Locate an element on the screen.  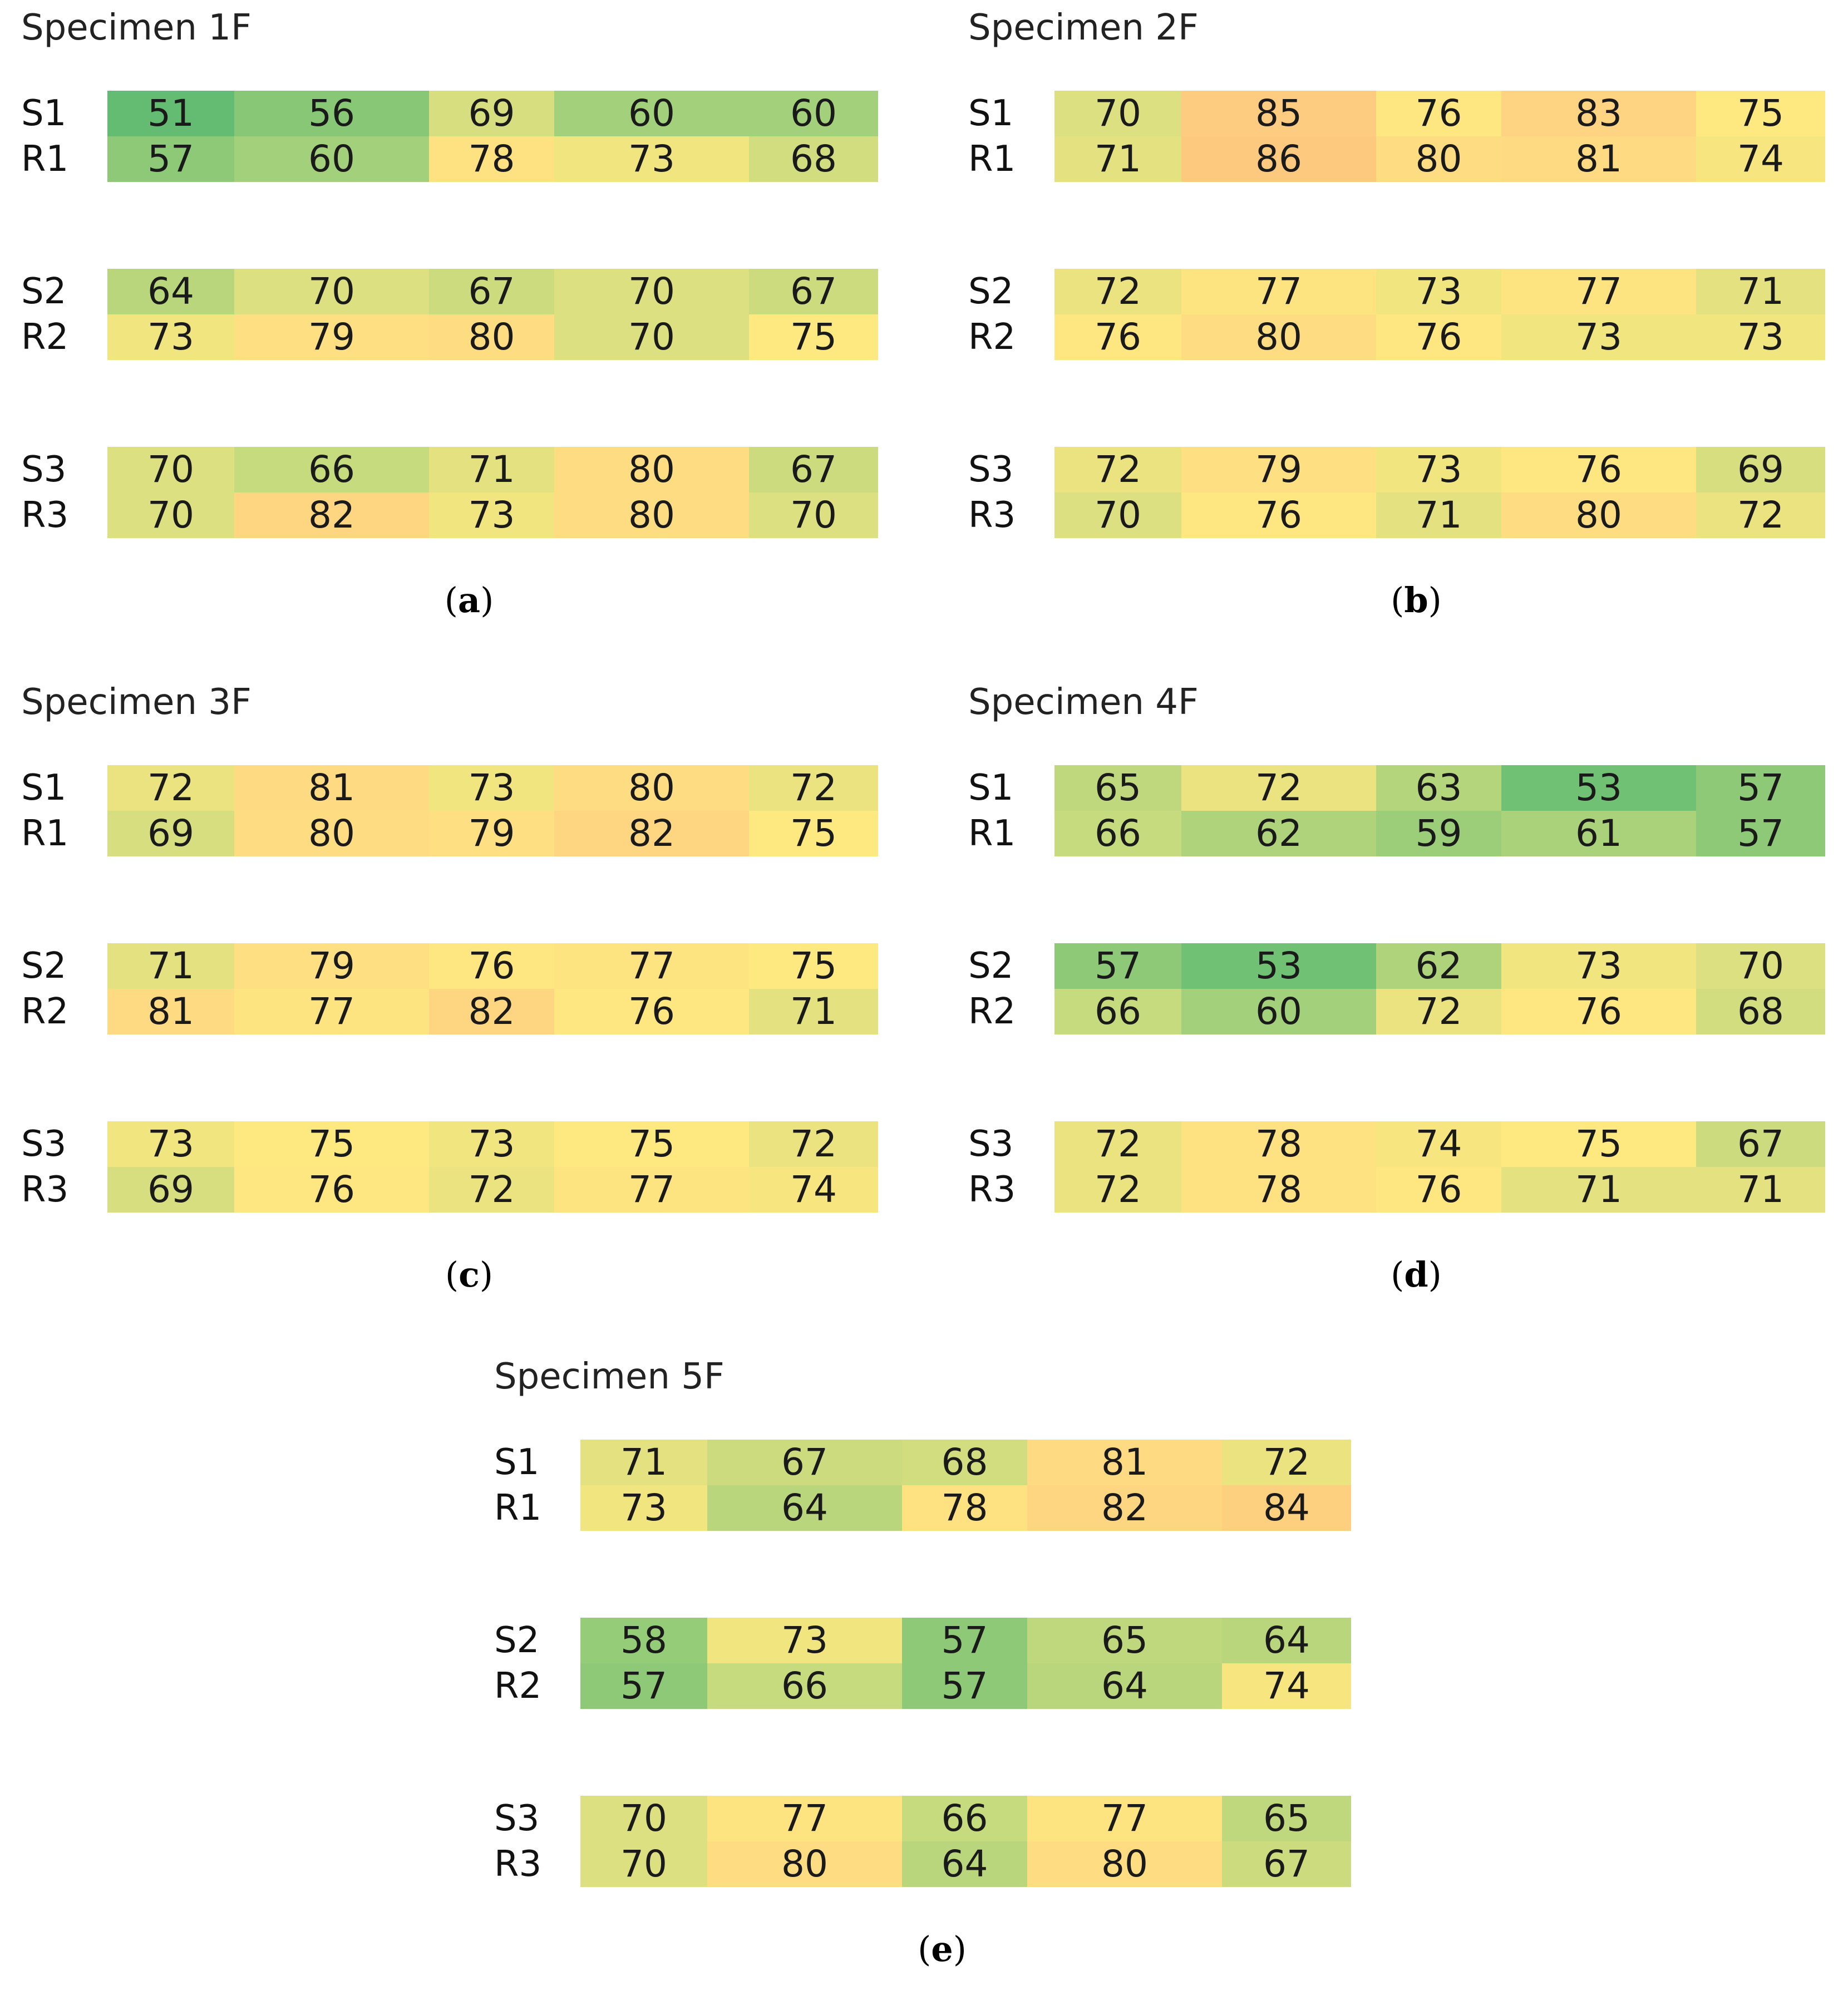
panel-title: Specimen 5F is located at coordinates (609, 1376).